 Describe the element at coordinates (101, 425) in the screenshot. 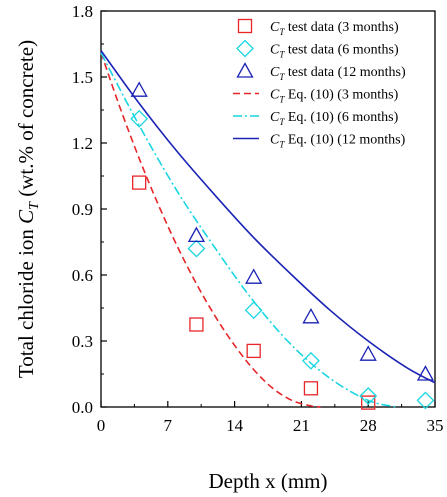

I see `x-tick-label: 0` at that location.